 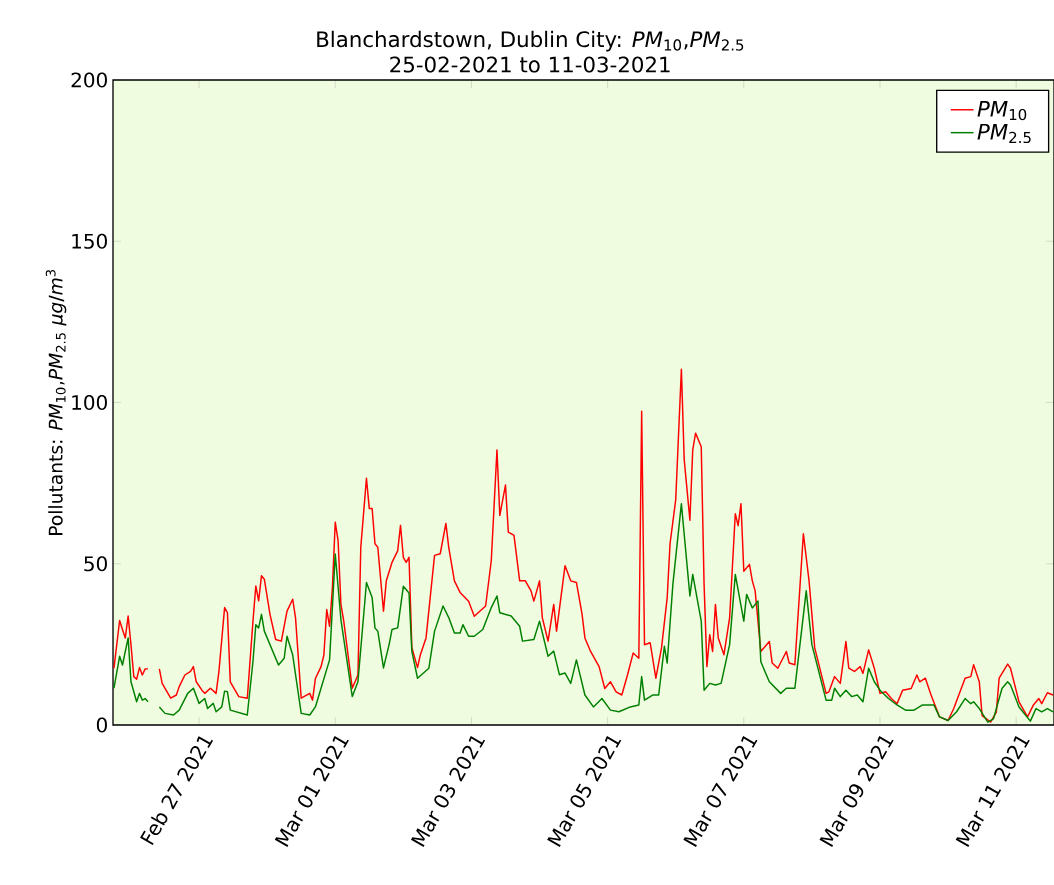 What do you see at coordinates (89, 241) in the screenshot?
I see `y-tick-label: 150` at bounding box center [89, 241].